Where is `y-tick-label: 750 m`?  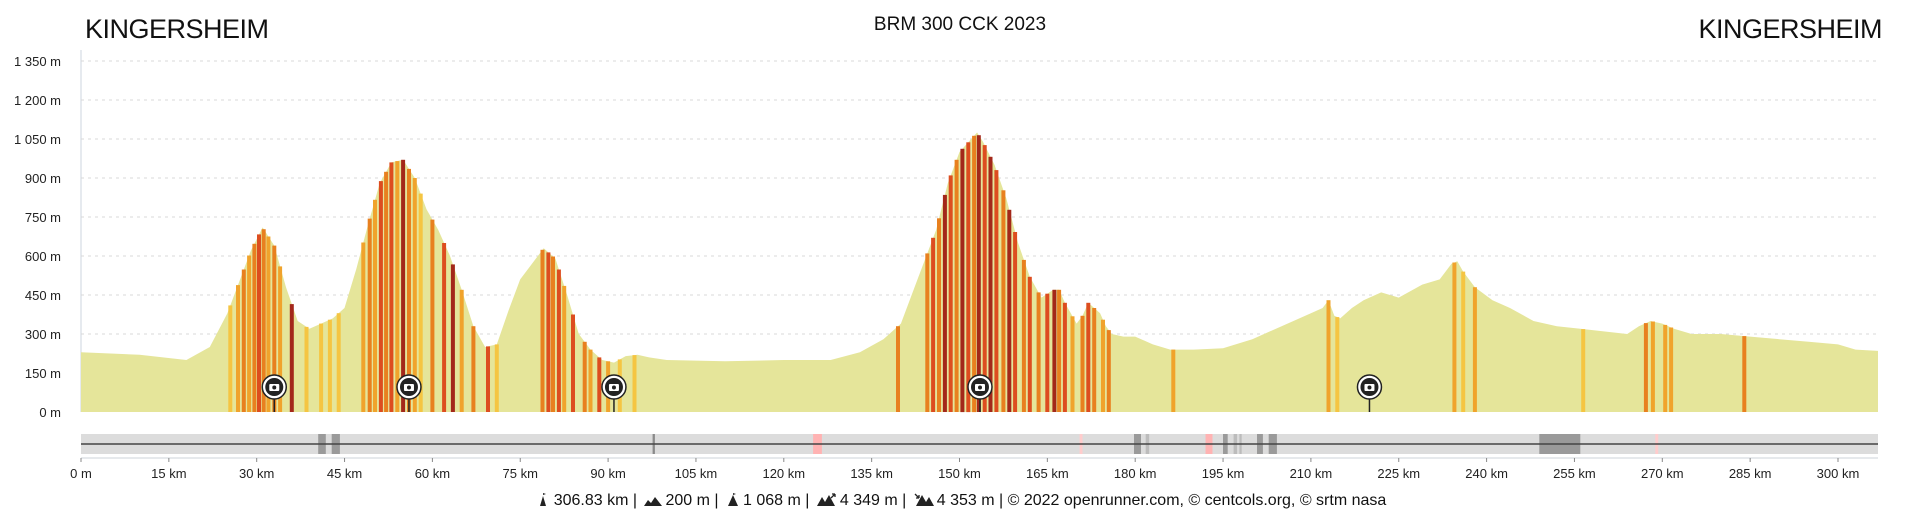
y-tick-label: 750 m is located at coordinates (43, 217).